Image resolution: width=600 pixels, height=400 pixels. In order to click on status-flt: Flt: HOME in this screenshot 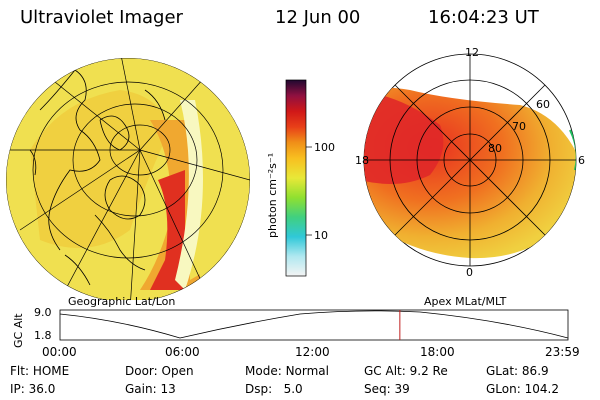, I will do `click(40, 371)`.